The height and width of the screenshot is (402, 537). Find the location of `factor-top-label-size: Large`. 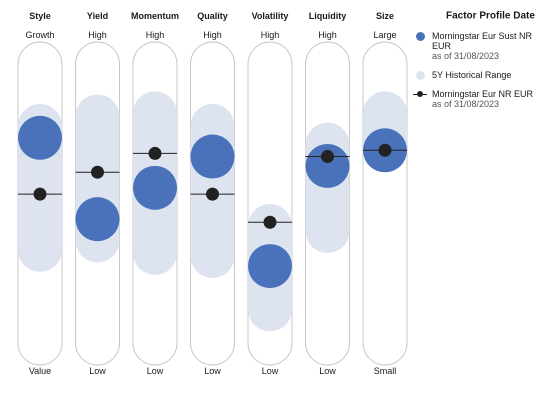

factor-top-label-size: Large is located at coordinates (384, 35).